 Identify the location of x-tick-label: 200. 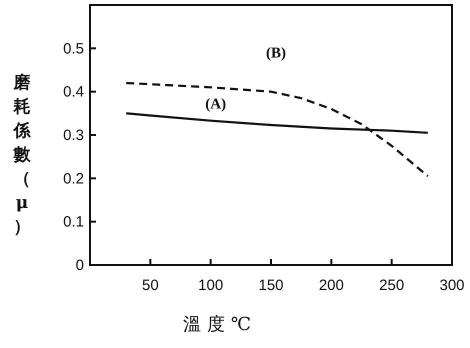
(331, 285).